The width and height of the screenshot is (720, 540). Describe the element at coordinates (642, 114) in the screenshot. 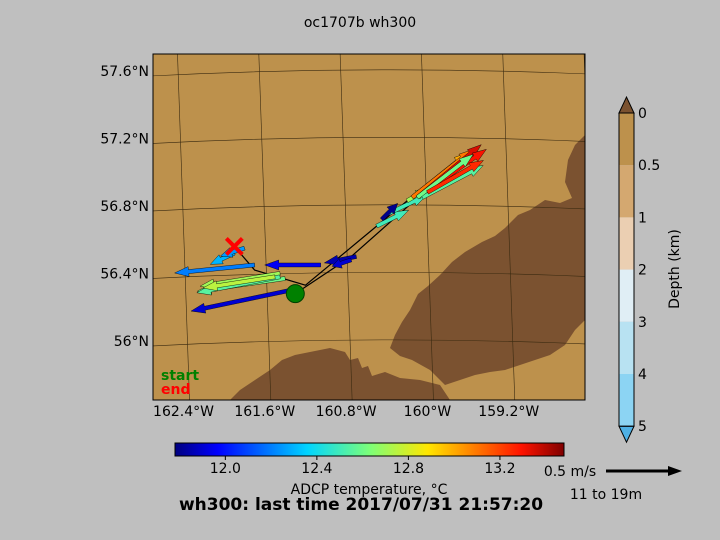

I see `depth-tick-label: 0` at that location.